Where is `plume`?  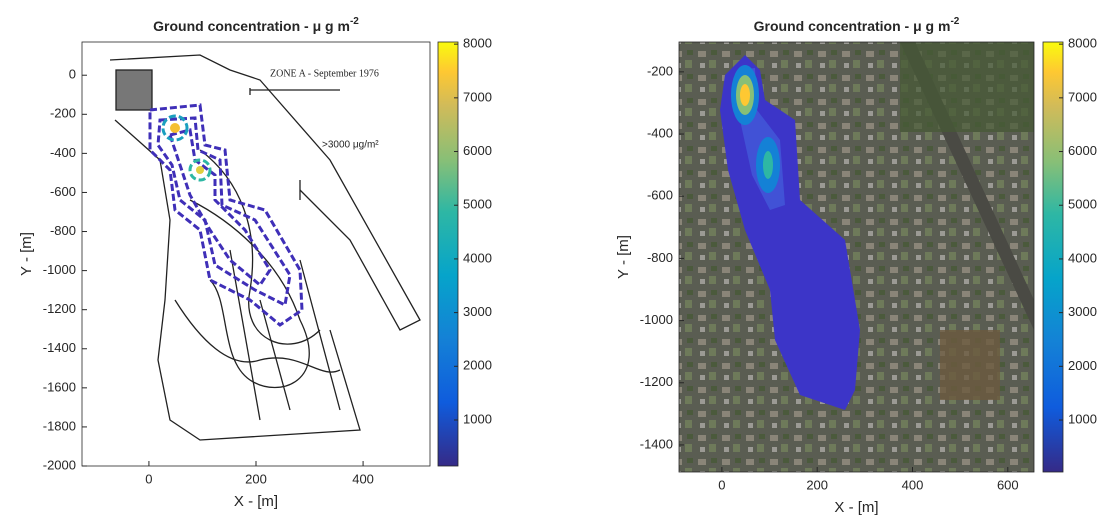 plume is located at coordinates (790, 232).